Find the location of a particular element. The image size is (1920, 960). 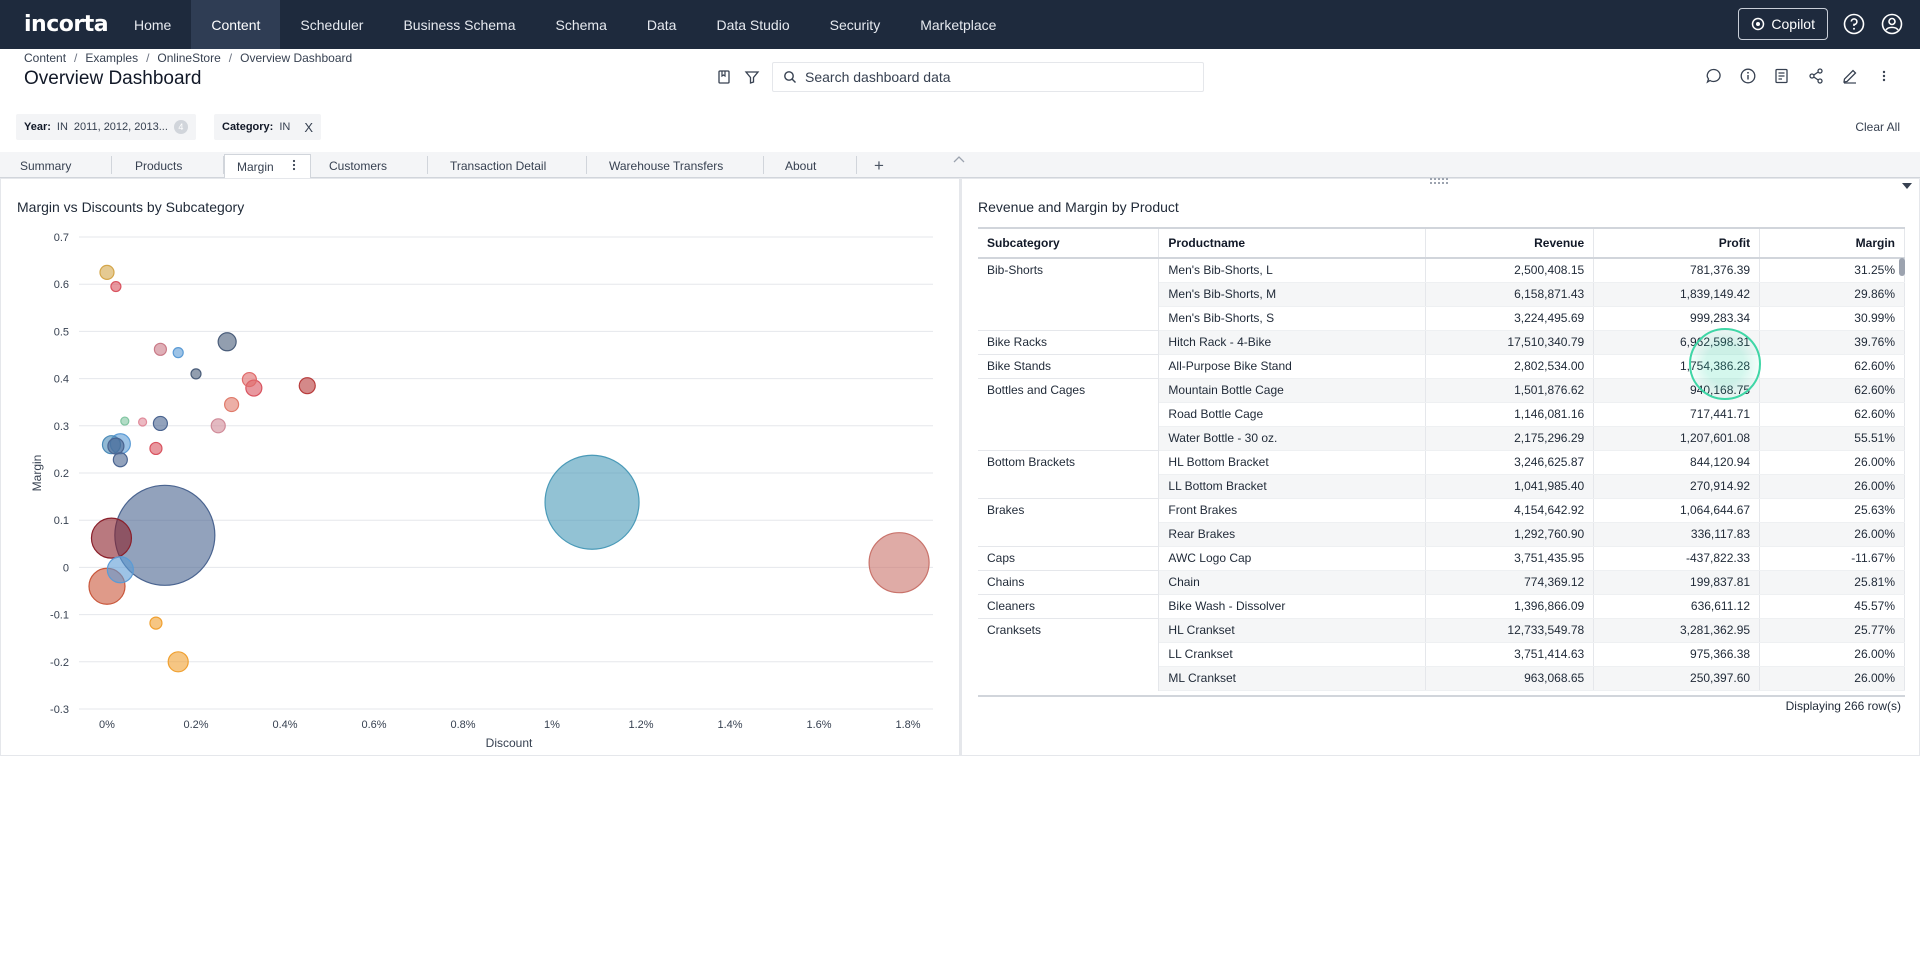

cell-profit: 199,837.81 is located at coordinates (1677, 582).